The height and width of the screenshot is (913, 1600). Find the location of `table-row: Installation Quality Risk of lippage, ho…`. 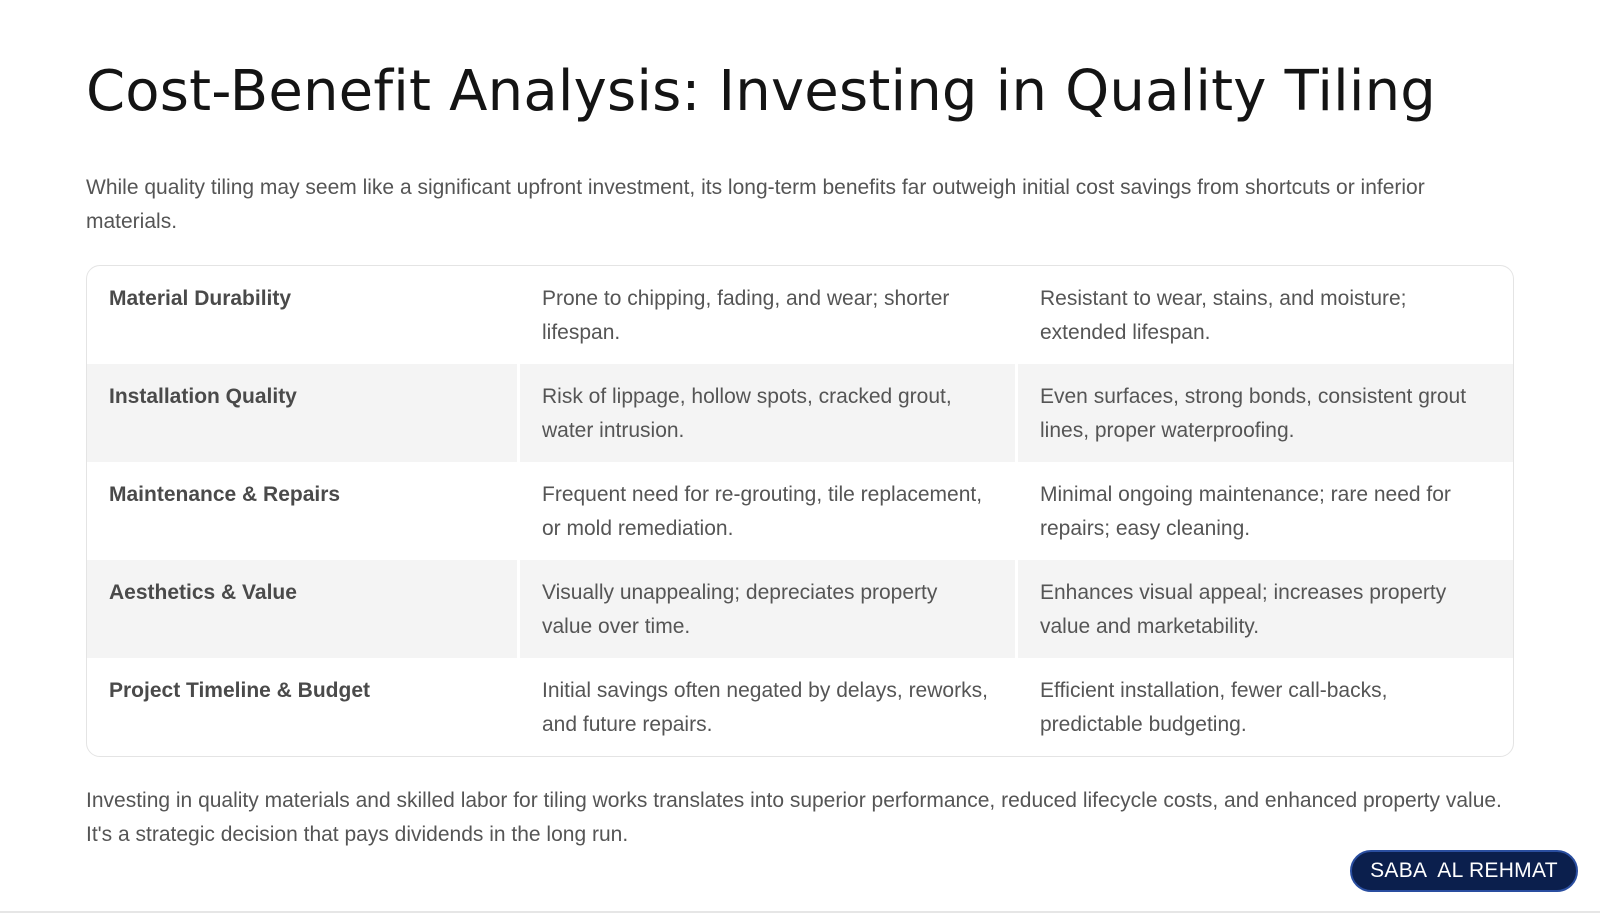

table-row: Installation Quality Risk of lippage, ho… is located at coordinates (800, 413).